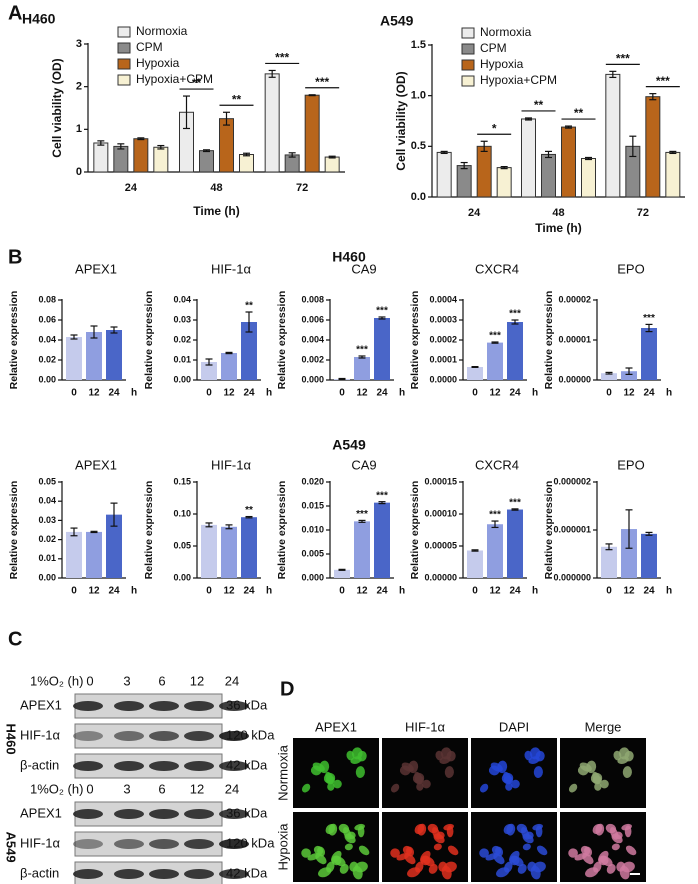 This screenshot has height=884, width=698. Describe the element at coordinates (312, 577) in the screenshot. I see `y-tick-label: 0.000` at that location.